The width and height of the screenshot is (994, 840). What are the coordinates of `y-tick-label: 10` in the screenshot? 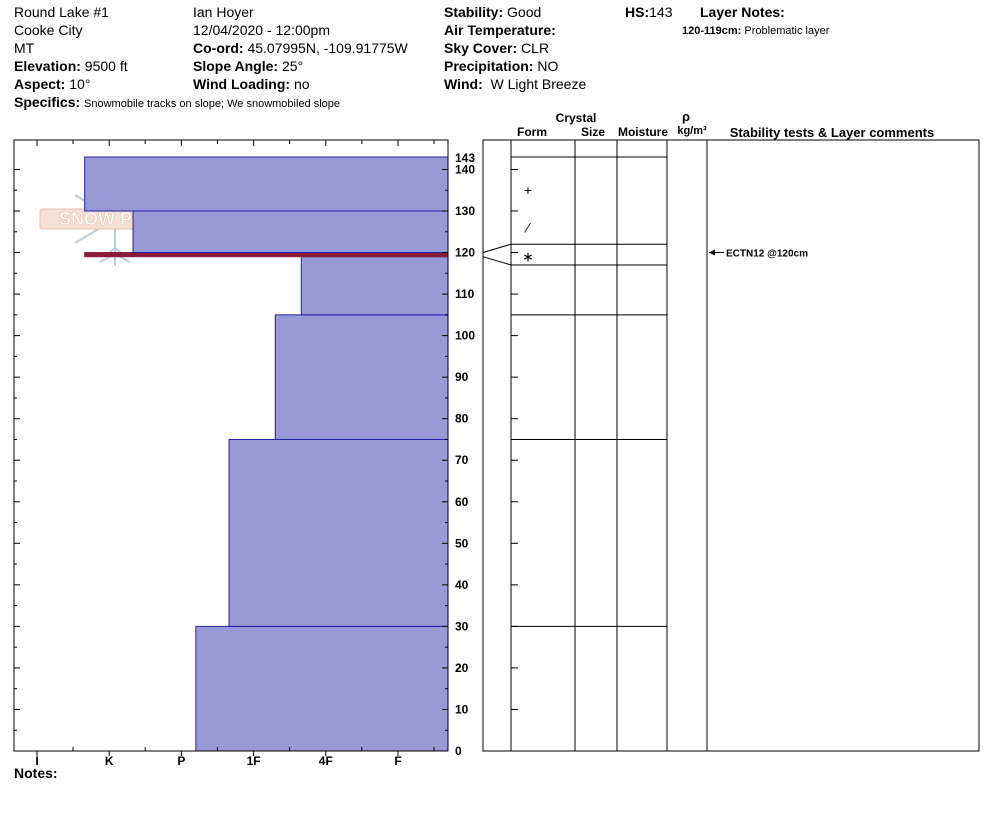 It's located at (462, 709).